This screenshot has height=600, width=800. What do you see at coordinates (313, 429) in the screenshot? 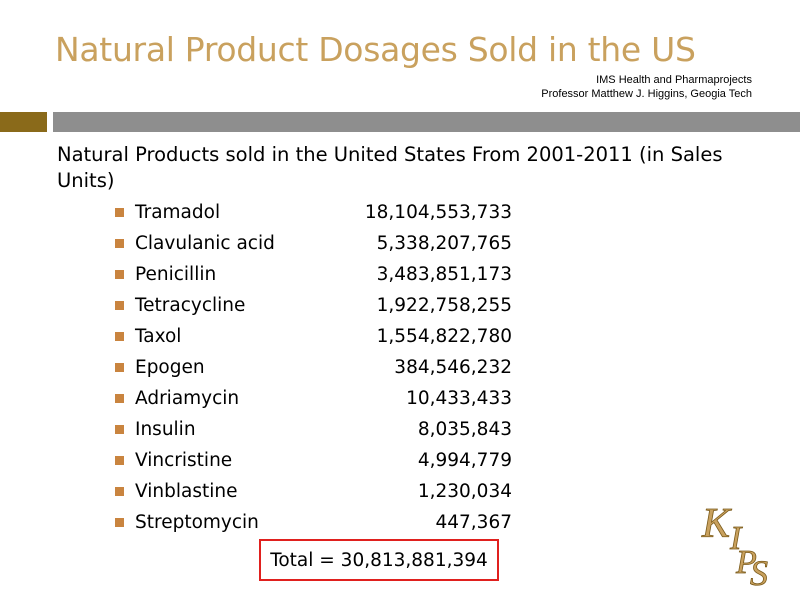
I see `list-item: Insulin 8,035,843` at bounding box center [313, 429].